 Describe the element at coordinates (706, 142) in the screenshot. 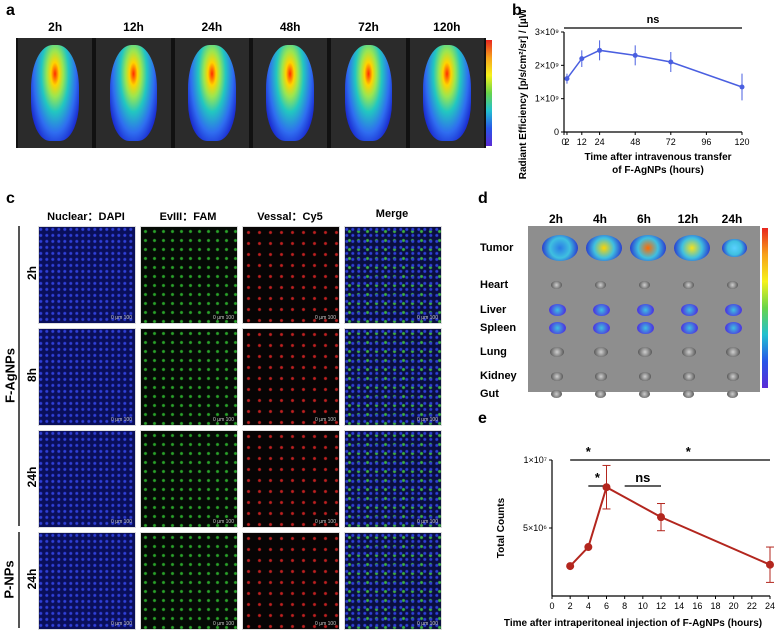

I see `panel-b-x-tick-label: 96` at that location.